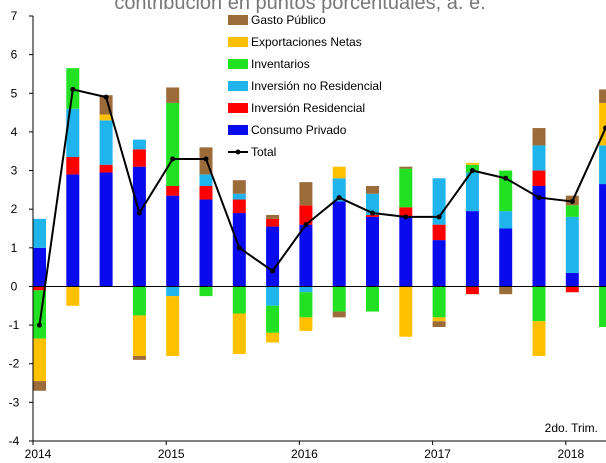  Describe the element at coordinates (299, 130) in the screenshot. I see `legend-label: Consumo Privado` at that location.